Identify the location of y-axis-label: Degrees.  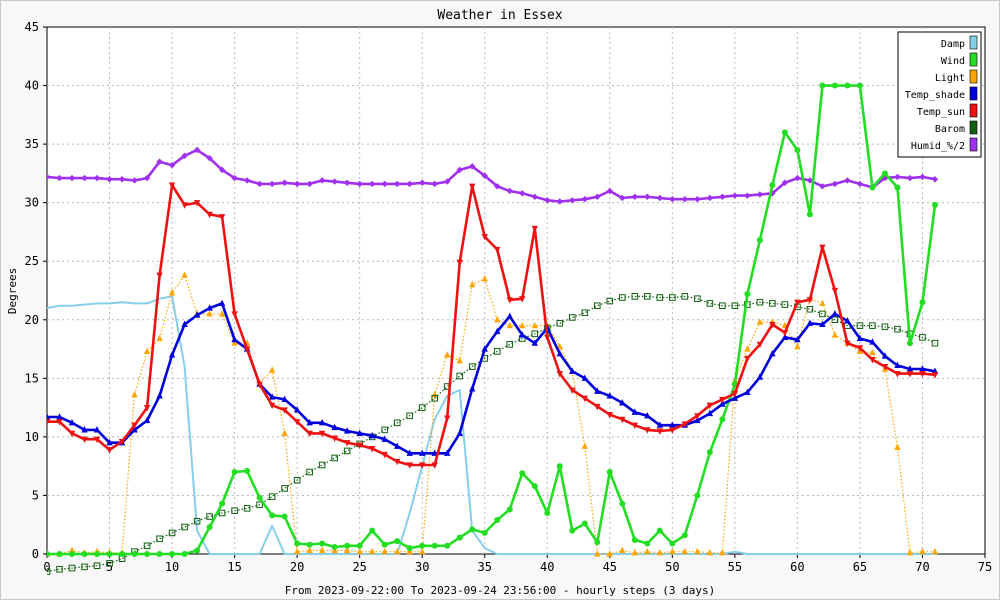
(12, 291).